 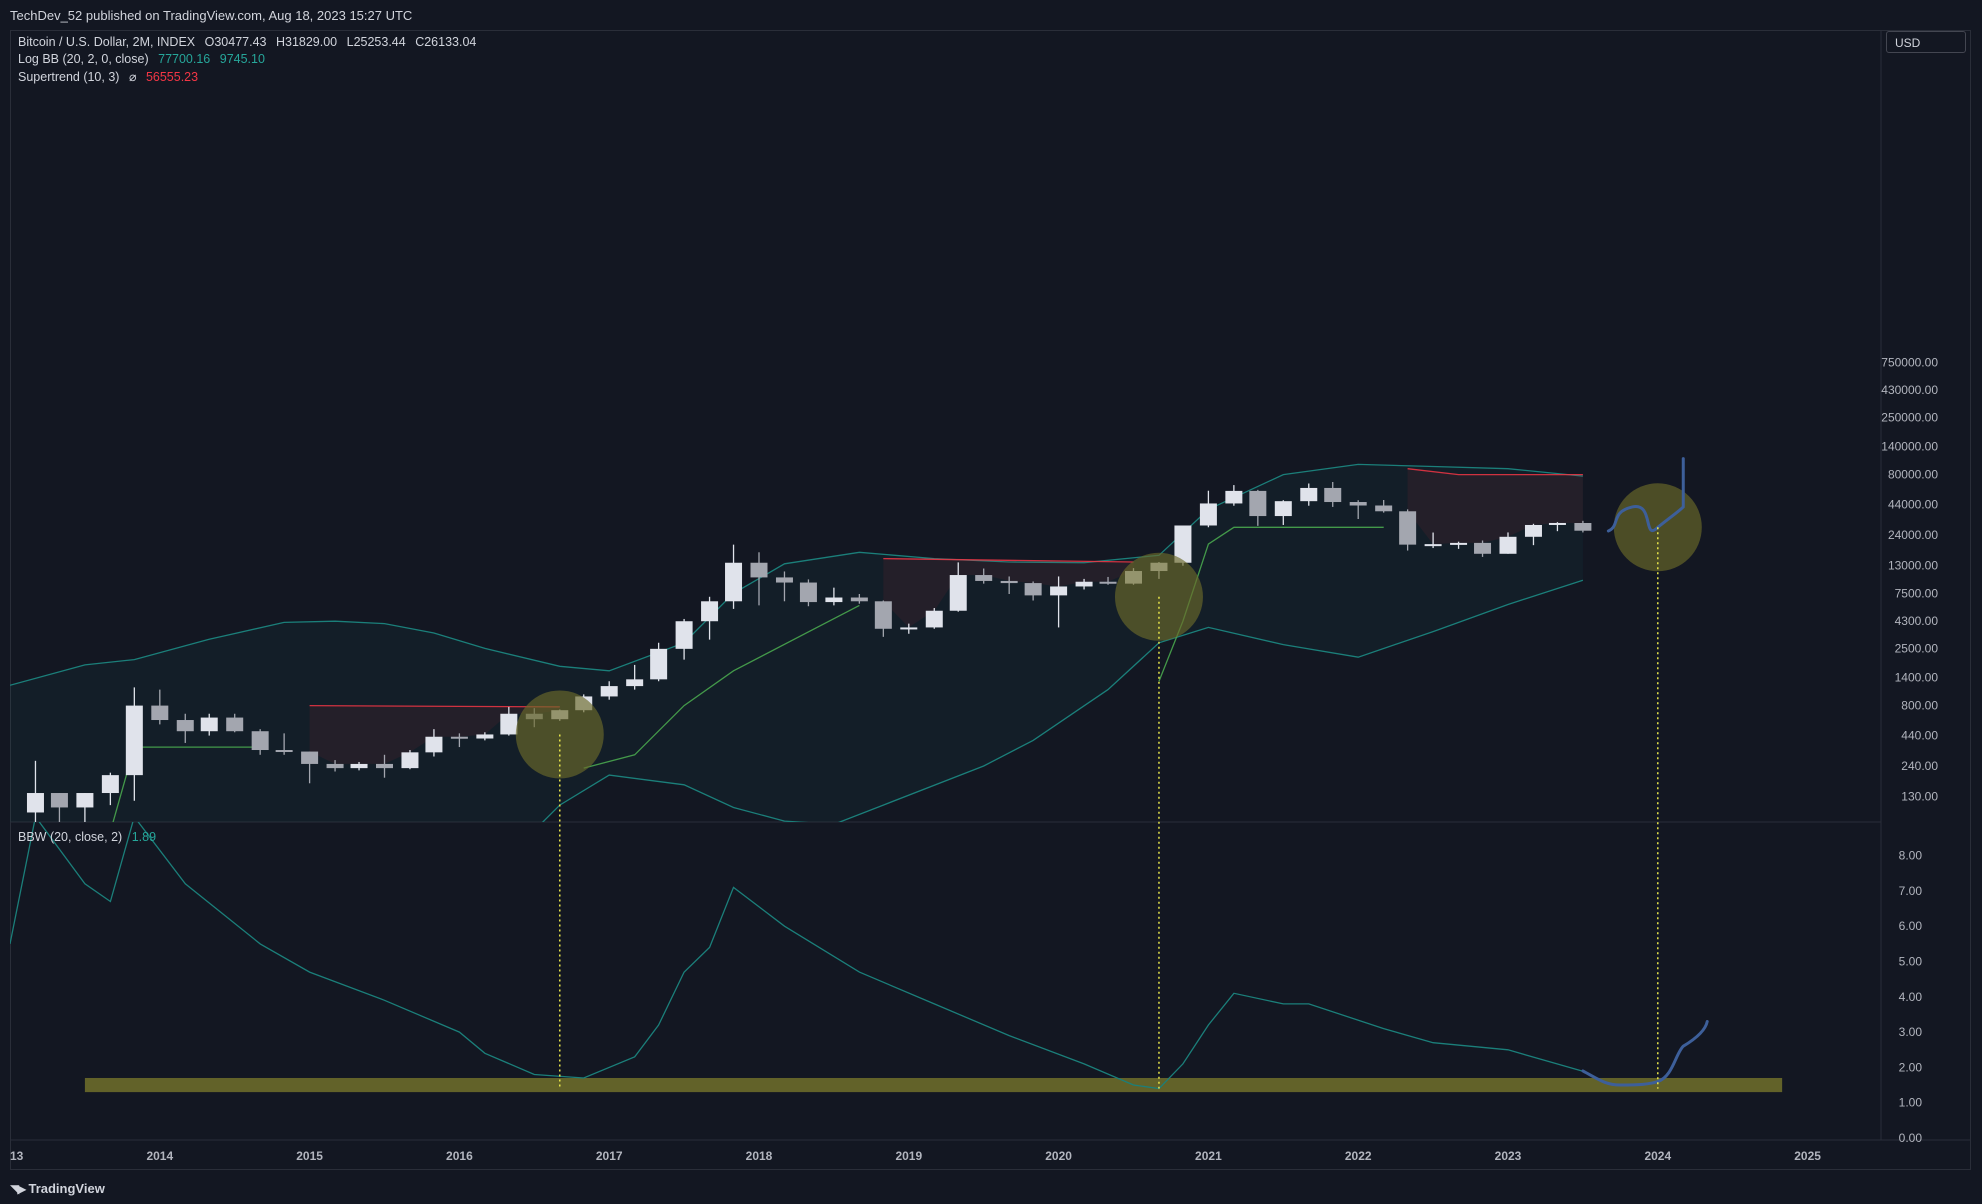 What do you see at coordinates (18, 1188) in the screenshot?
I see `tradingview-logo-icon: ◥▶` at bounding box center [18, 1188].